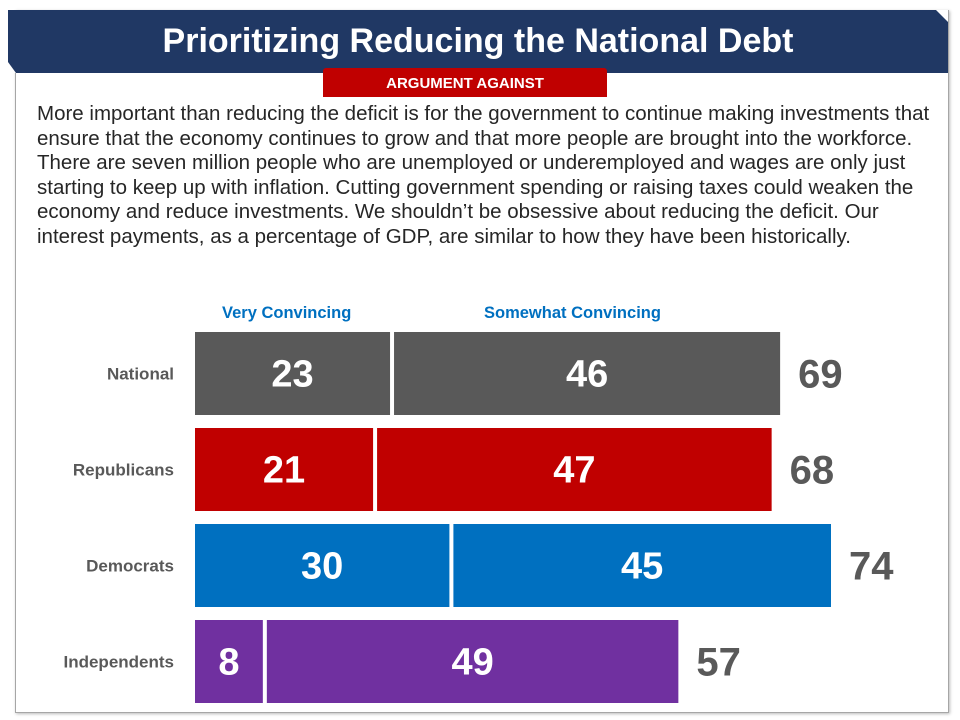 This screenshot has height=720, width=960. I want to click on bar-value-label: 47, so click(574, 471).